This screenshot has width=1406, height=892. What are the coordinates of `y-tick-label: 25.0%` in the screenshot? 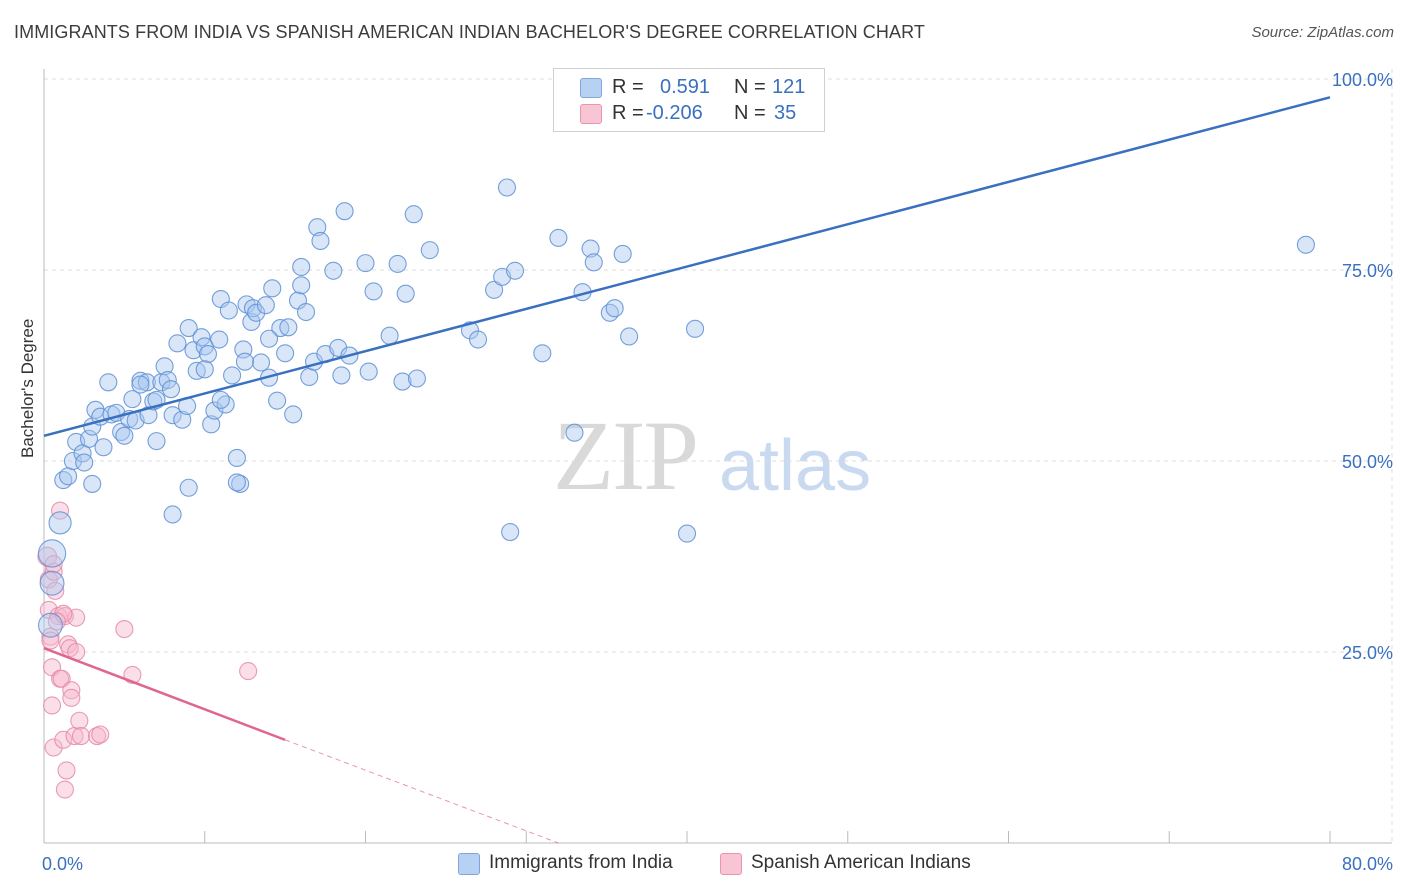 It's located at (1367, 653).